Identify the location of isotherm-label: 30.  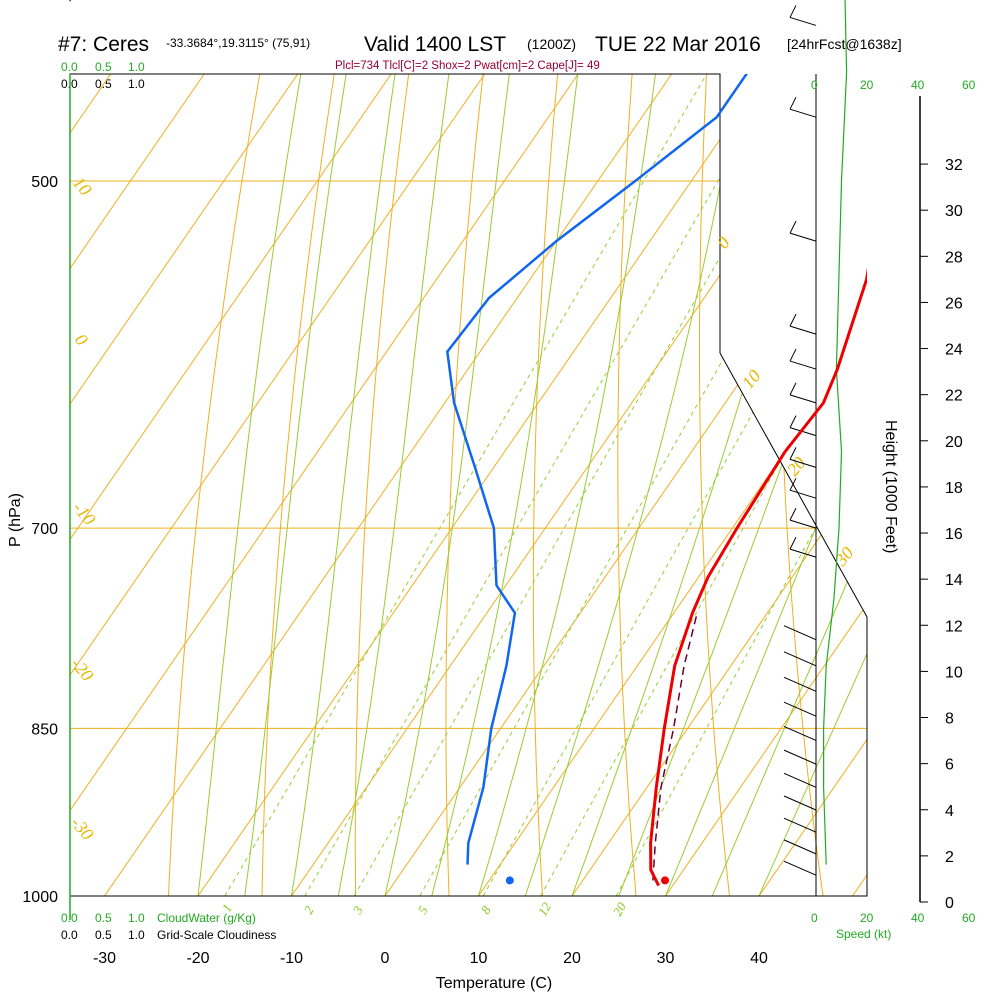
(844, 556).